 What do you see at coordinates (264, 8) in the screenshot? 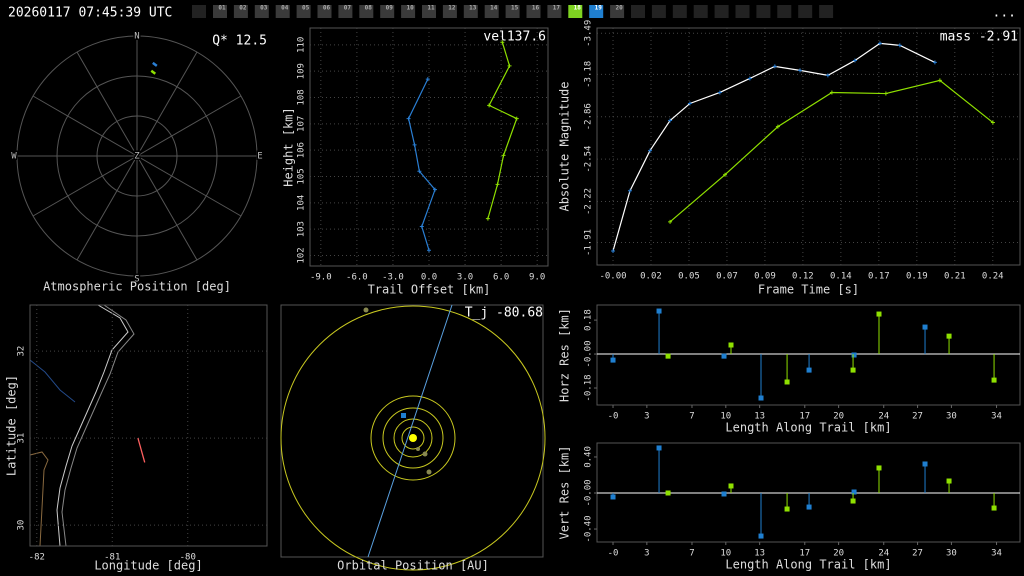
I see `tab-label: 03` at bounding box center [264, 8].